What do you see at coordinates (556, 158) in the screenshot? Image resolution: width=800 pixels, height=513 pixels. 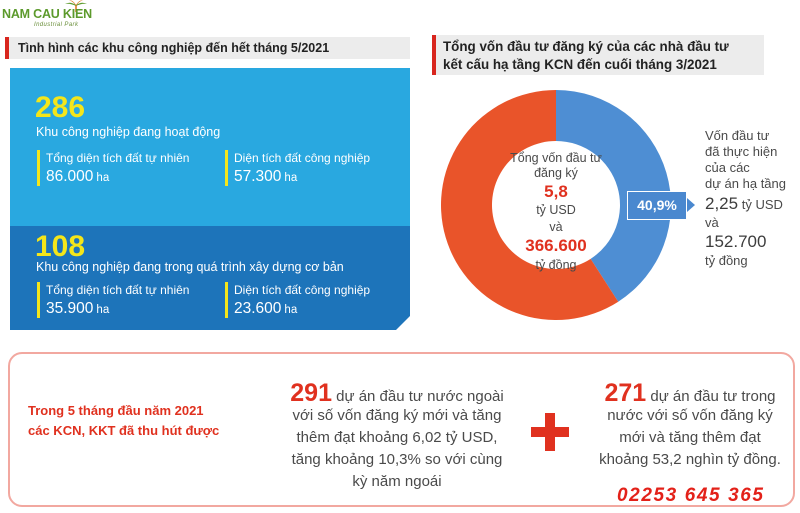 I see `center-text-line-1: Tổng vốn đầu tư` at bounding box center [556, 158].